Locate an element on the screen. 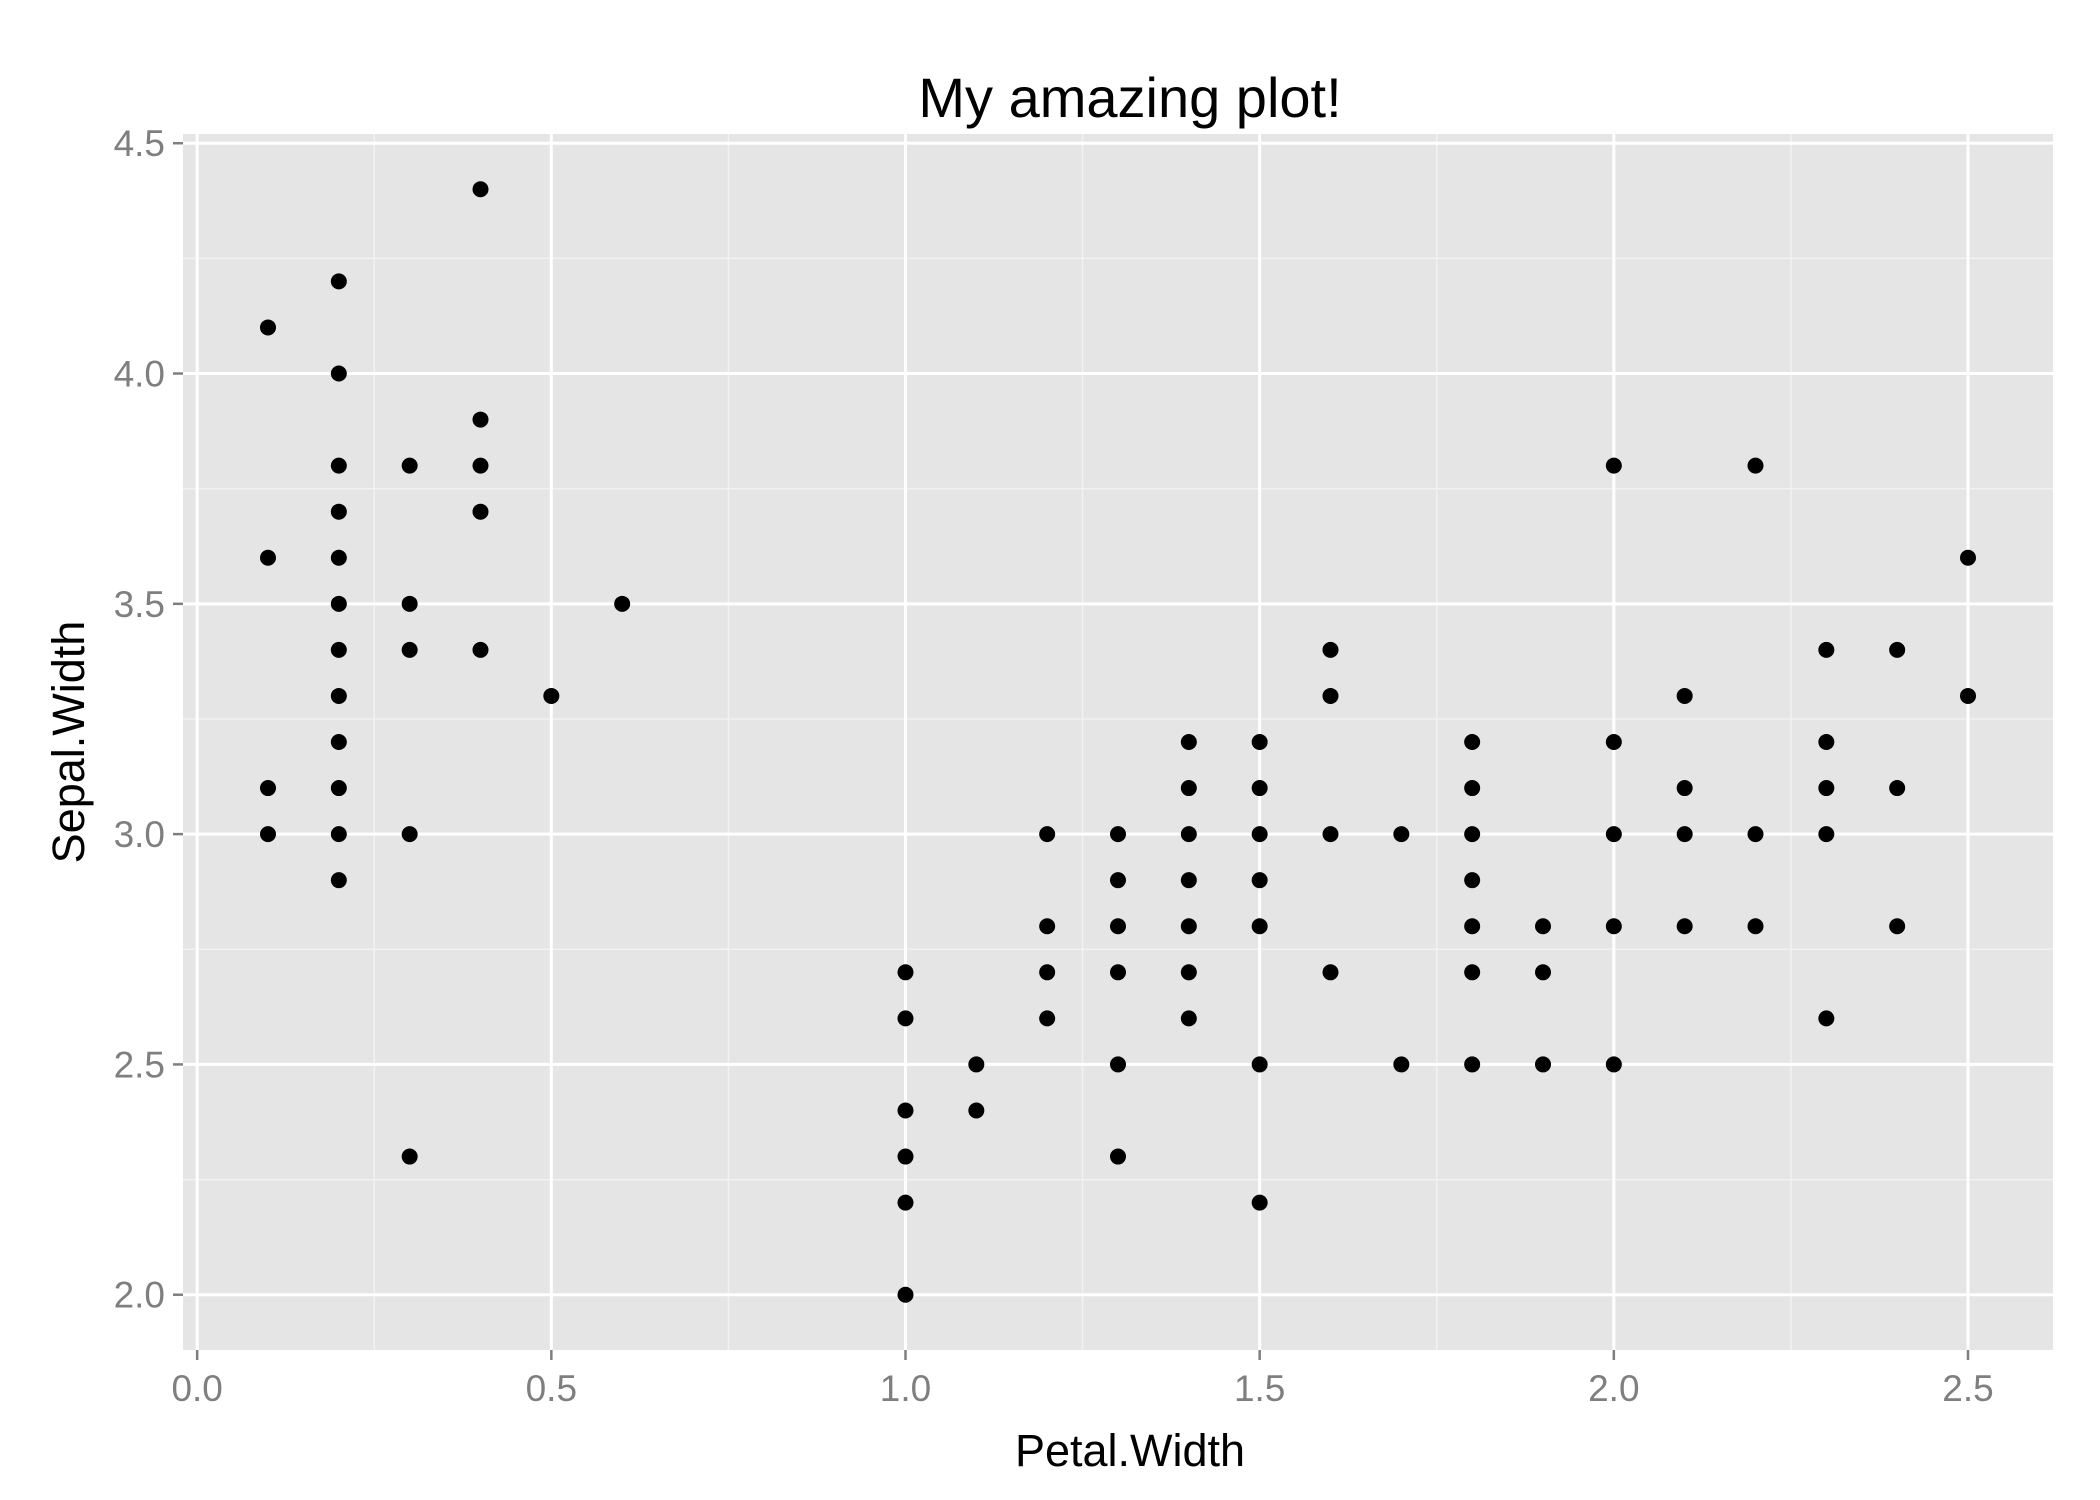  x-tick-label: 0.0 is located at coordinates (196, 1388).